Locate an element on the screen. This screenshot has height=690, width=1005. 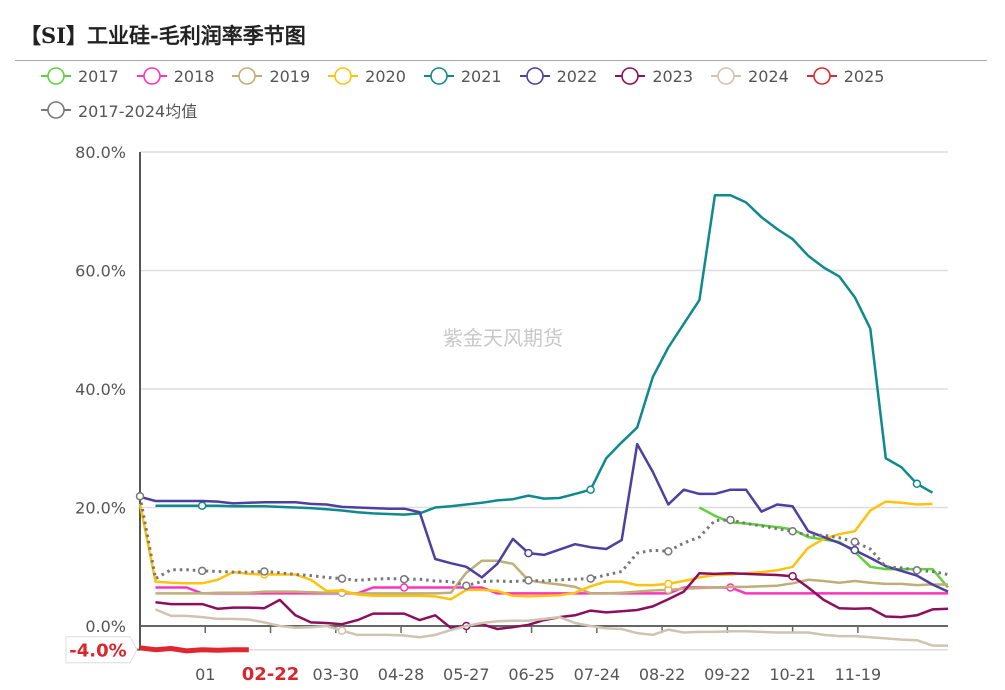
axis-pointer-badge is located at coordinates (101, 650).